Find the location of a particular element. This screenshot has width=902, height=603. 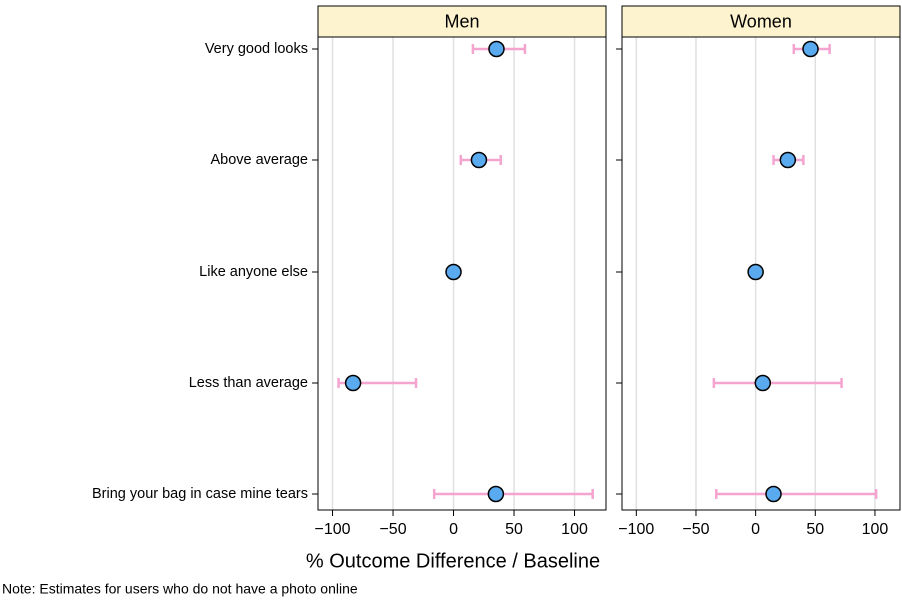

y-tick-label: Above average is located at coordinates (259, 160).